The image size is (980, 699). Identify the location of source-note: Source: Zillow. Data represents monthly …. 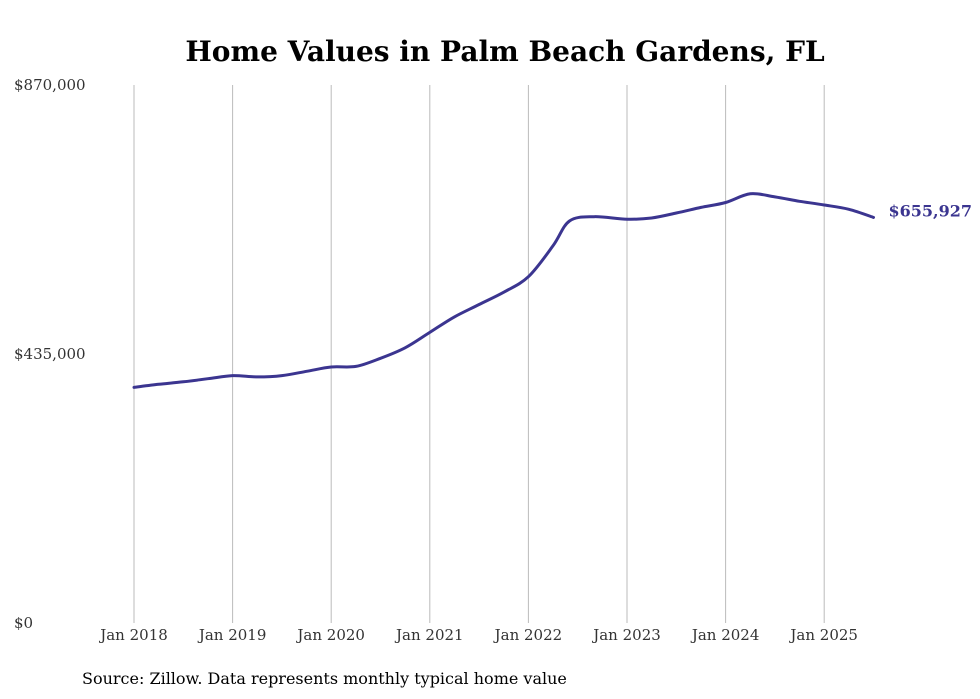
(324, 678).